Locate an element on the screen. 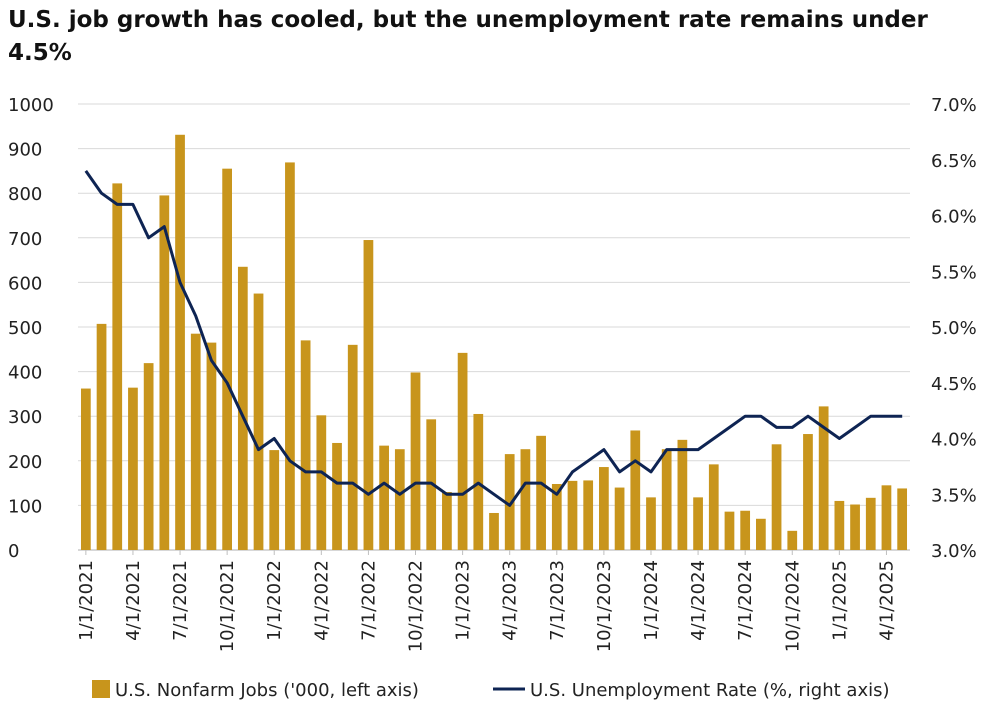 This screenshot has width=999, height=716. legend-swatch-nonfarm-jobs is located at coordinates (101, 689).